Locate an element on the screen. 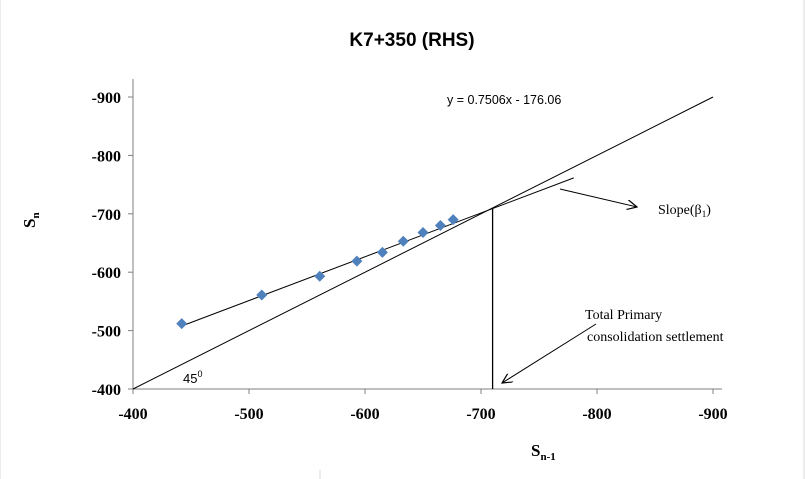  y-tick-label: -600 is located at coordinates (106, 273).